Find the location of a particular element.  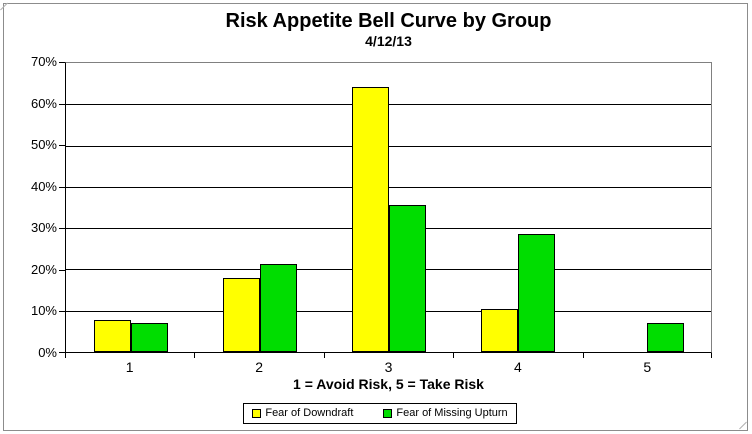

x-axis-title: 1 = Avoid Risk, 5 = Take Risk is located at coordinates (388, 384).